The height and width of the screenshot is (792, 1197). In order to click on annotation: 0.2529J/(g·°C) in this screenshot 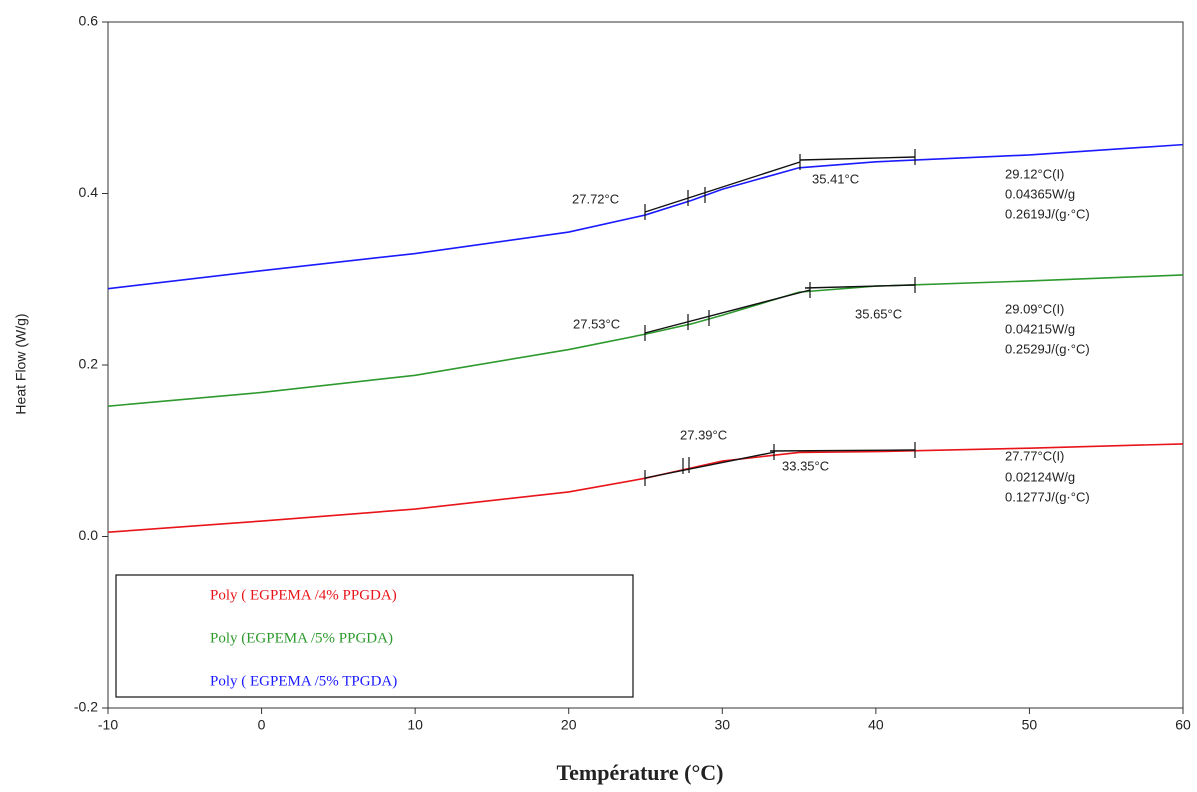, I will do `click(1047, 348)`.